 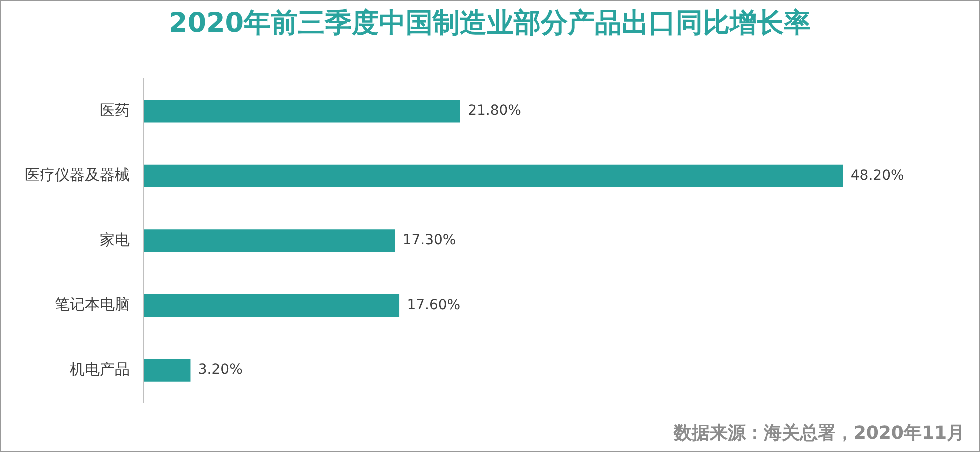 What do you see at coordinates (877, 176) in the screenshot?
I see `data-label: 48.20%` at bounding box center [877, 176].